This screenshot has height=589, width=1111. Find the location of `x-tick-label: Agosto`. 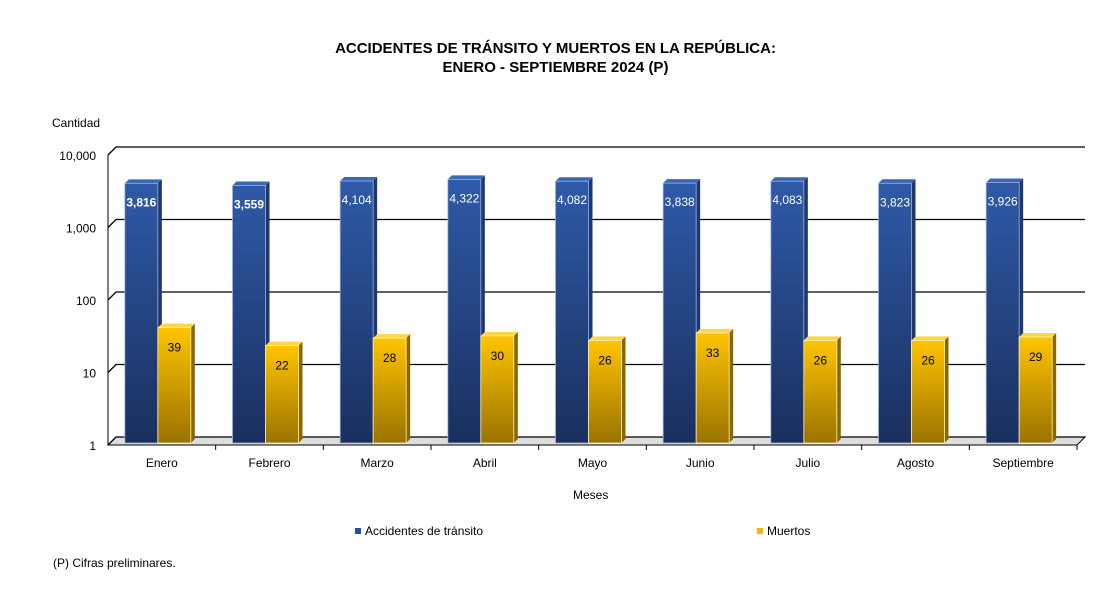

x-tick-label: Agosto is located at coordinates (916, 463).